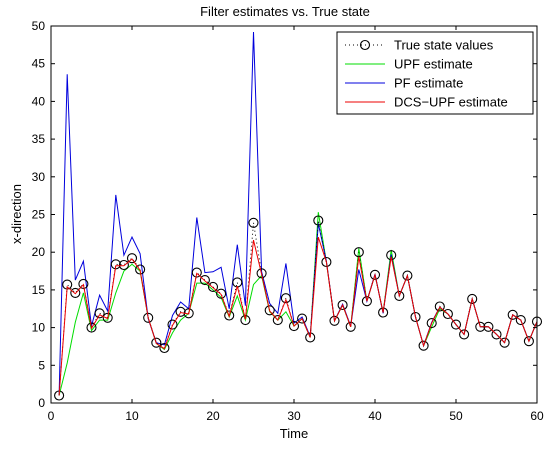 This screenshot has height=451, width=550. Describe the element at coordinates (39, 177) in the screenshot. I see `y-tick-label: 30` at that location.